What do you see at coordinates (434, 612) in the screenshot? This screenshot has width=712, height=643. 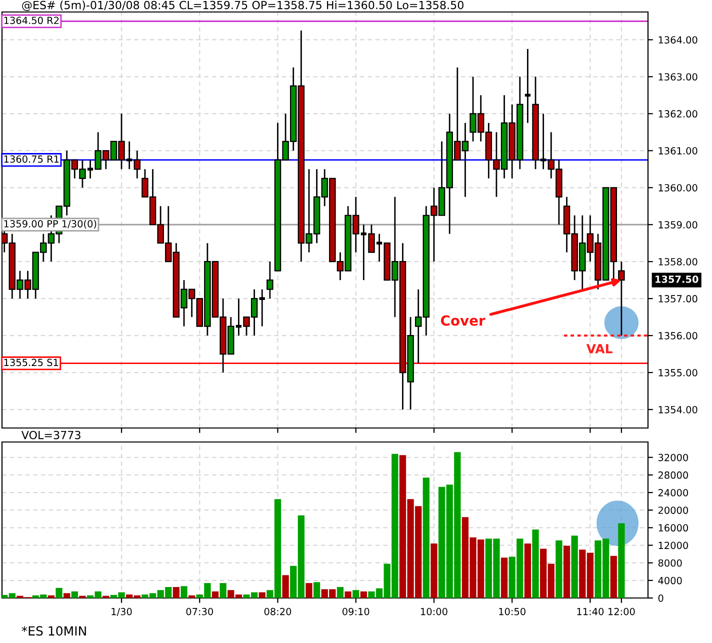 I see `x-tick-label: 10:00` at bounding box center [434, 612].